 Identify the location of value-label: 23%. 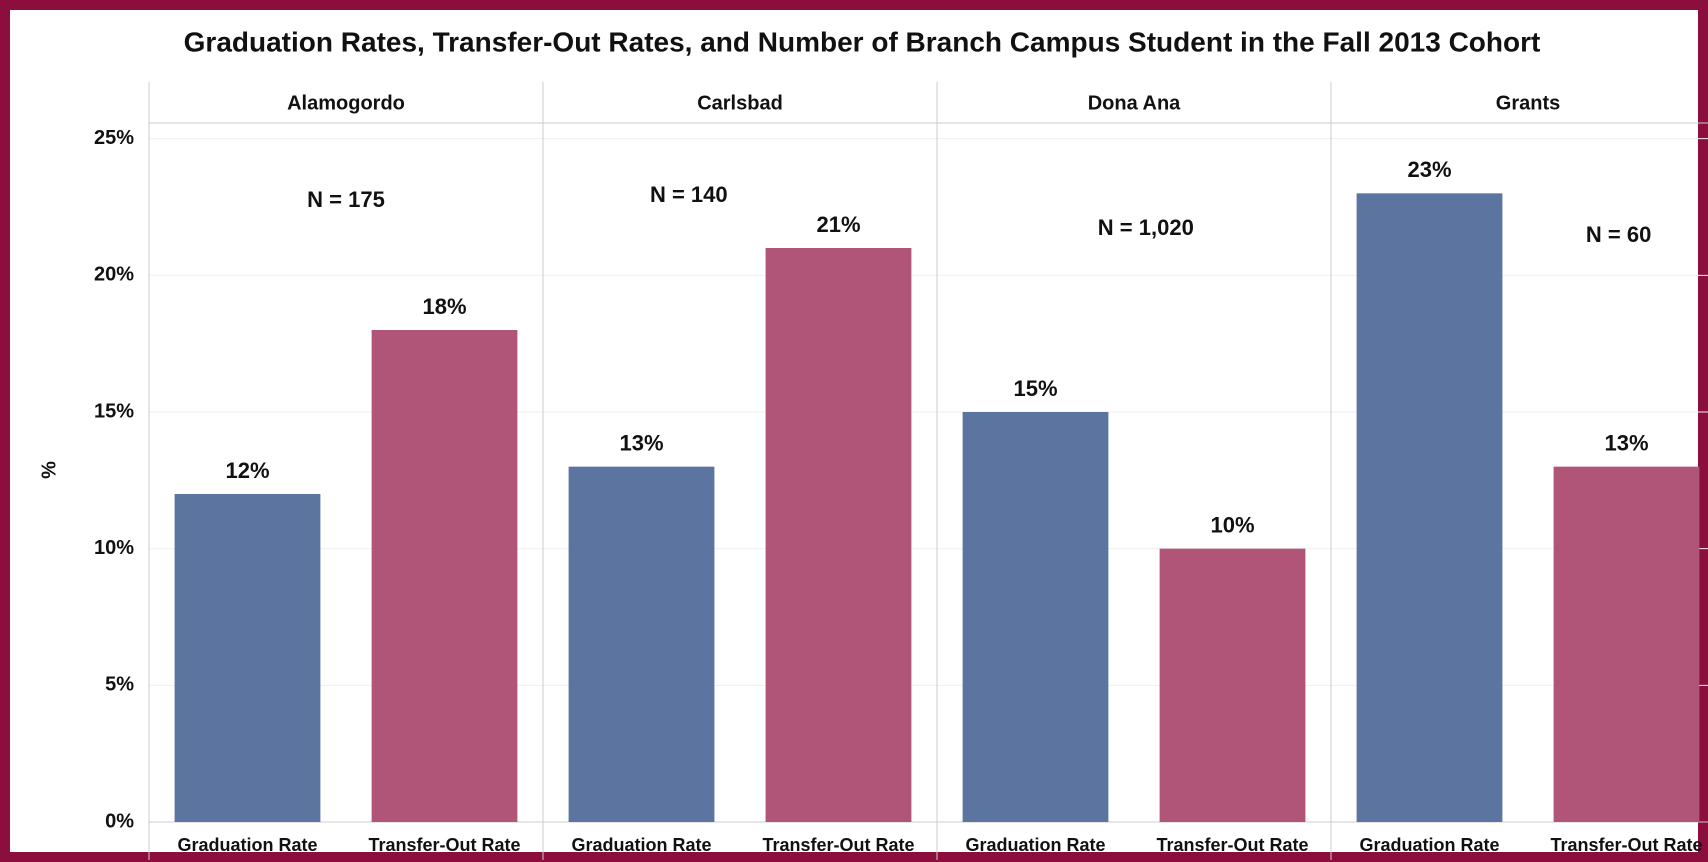
(1429, 169).